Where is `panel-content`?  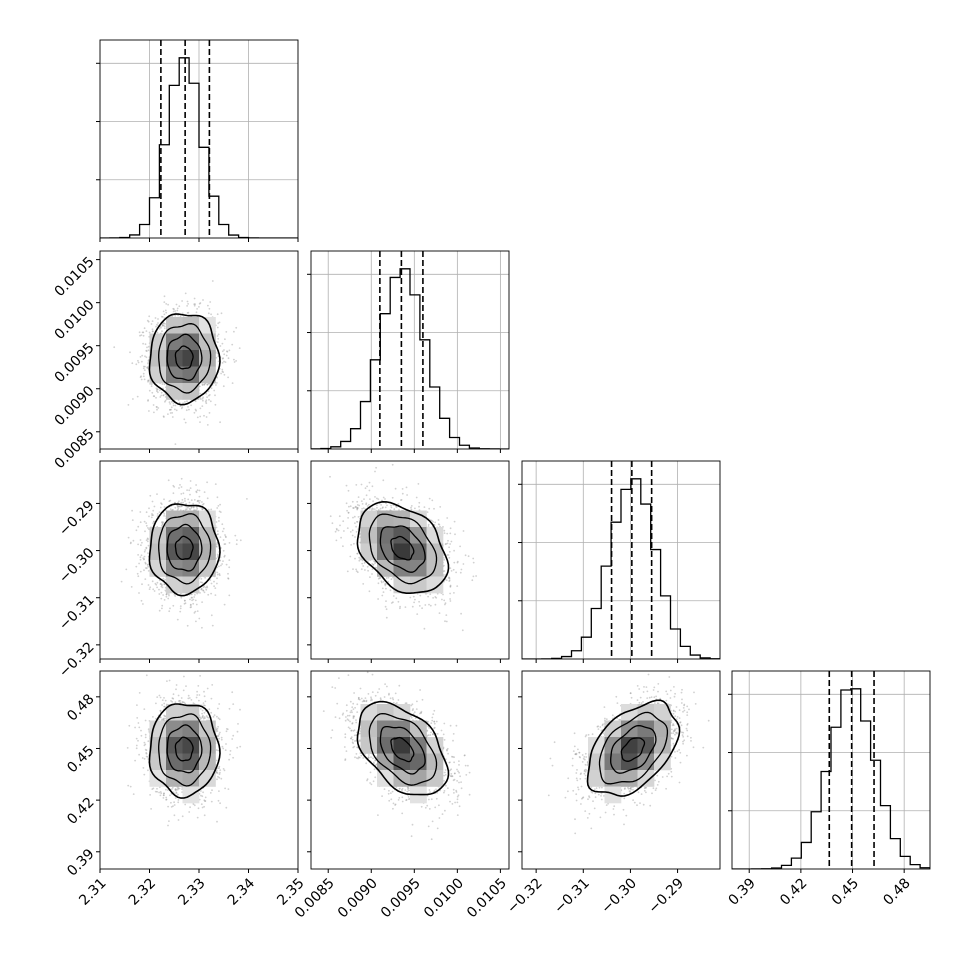 panel-content is located at coordinates (403, 547).